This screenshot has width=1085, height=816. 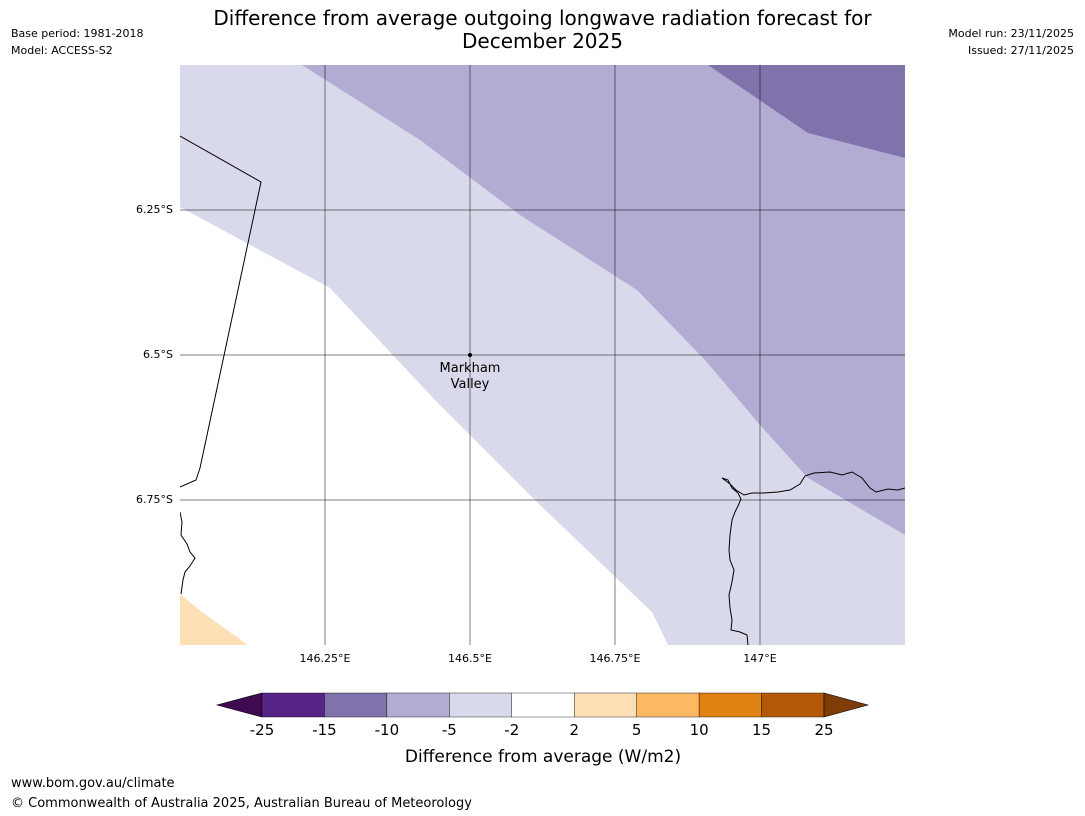 I want to click on lon-label-147: 147°E, so click(x=759, y=658).